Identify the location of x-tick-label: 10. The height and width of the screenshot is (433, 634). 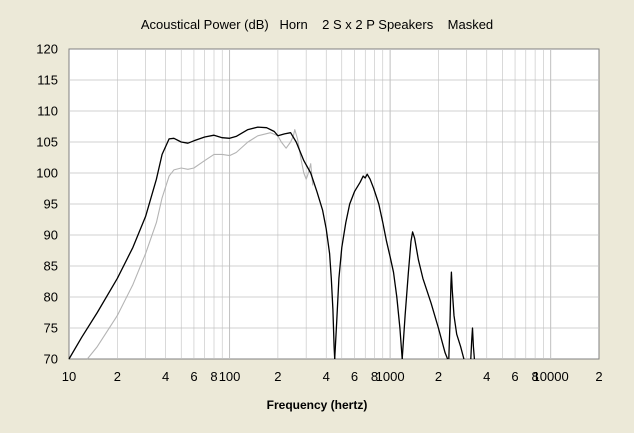
(69, 376).